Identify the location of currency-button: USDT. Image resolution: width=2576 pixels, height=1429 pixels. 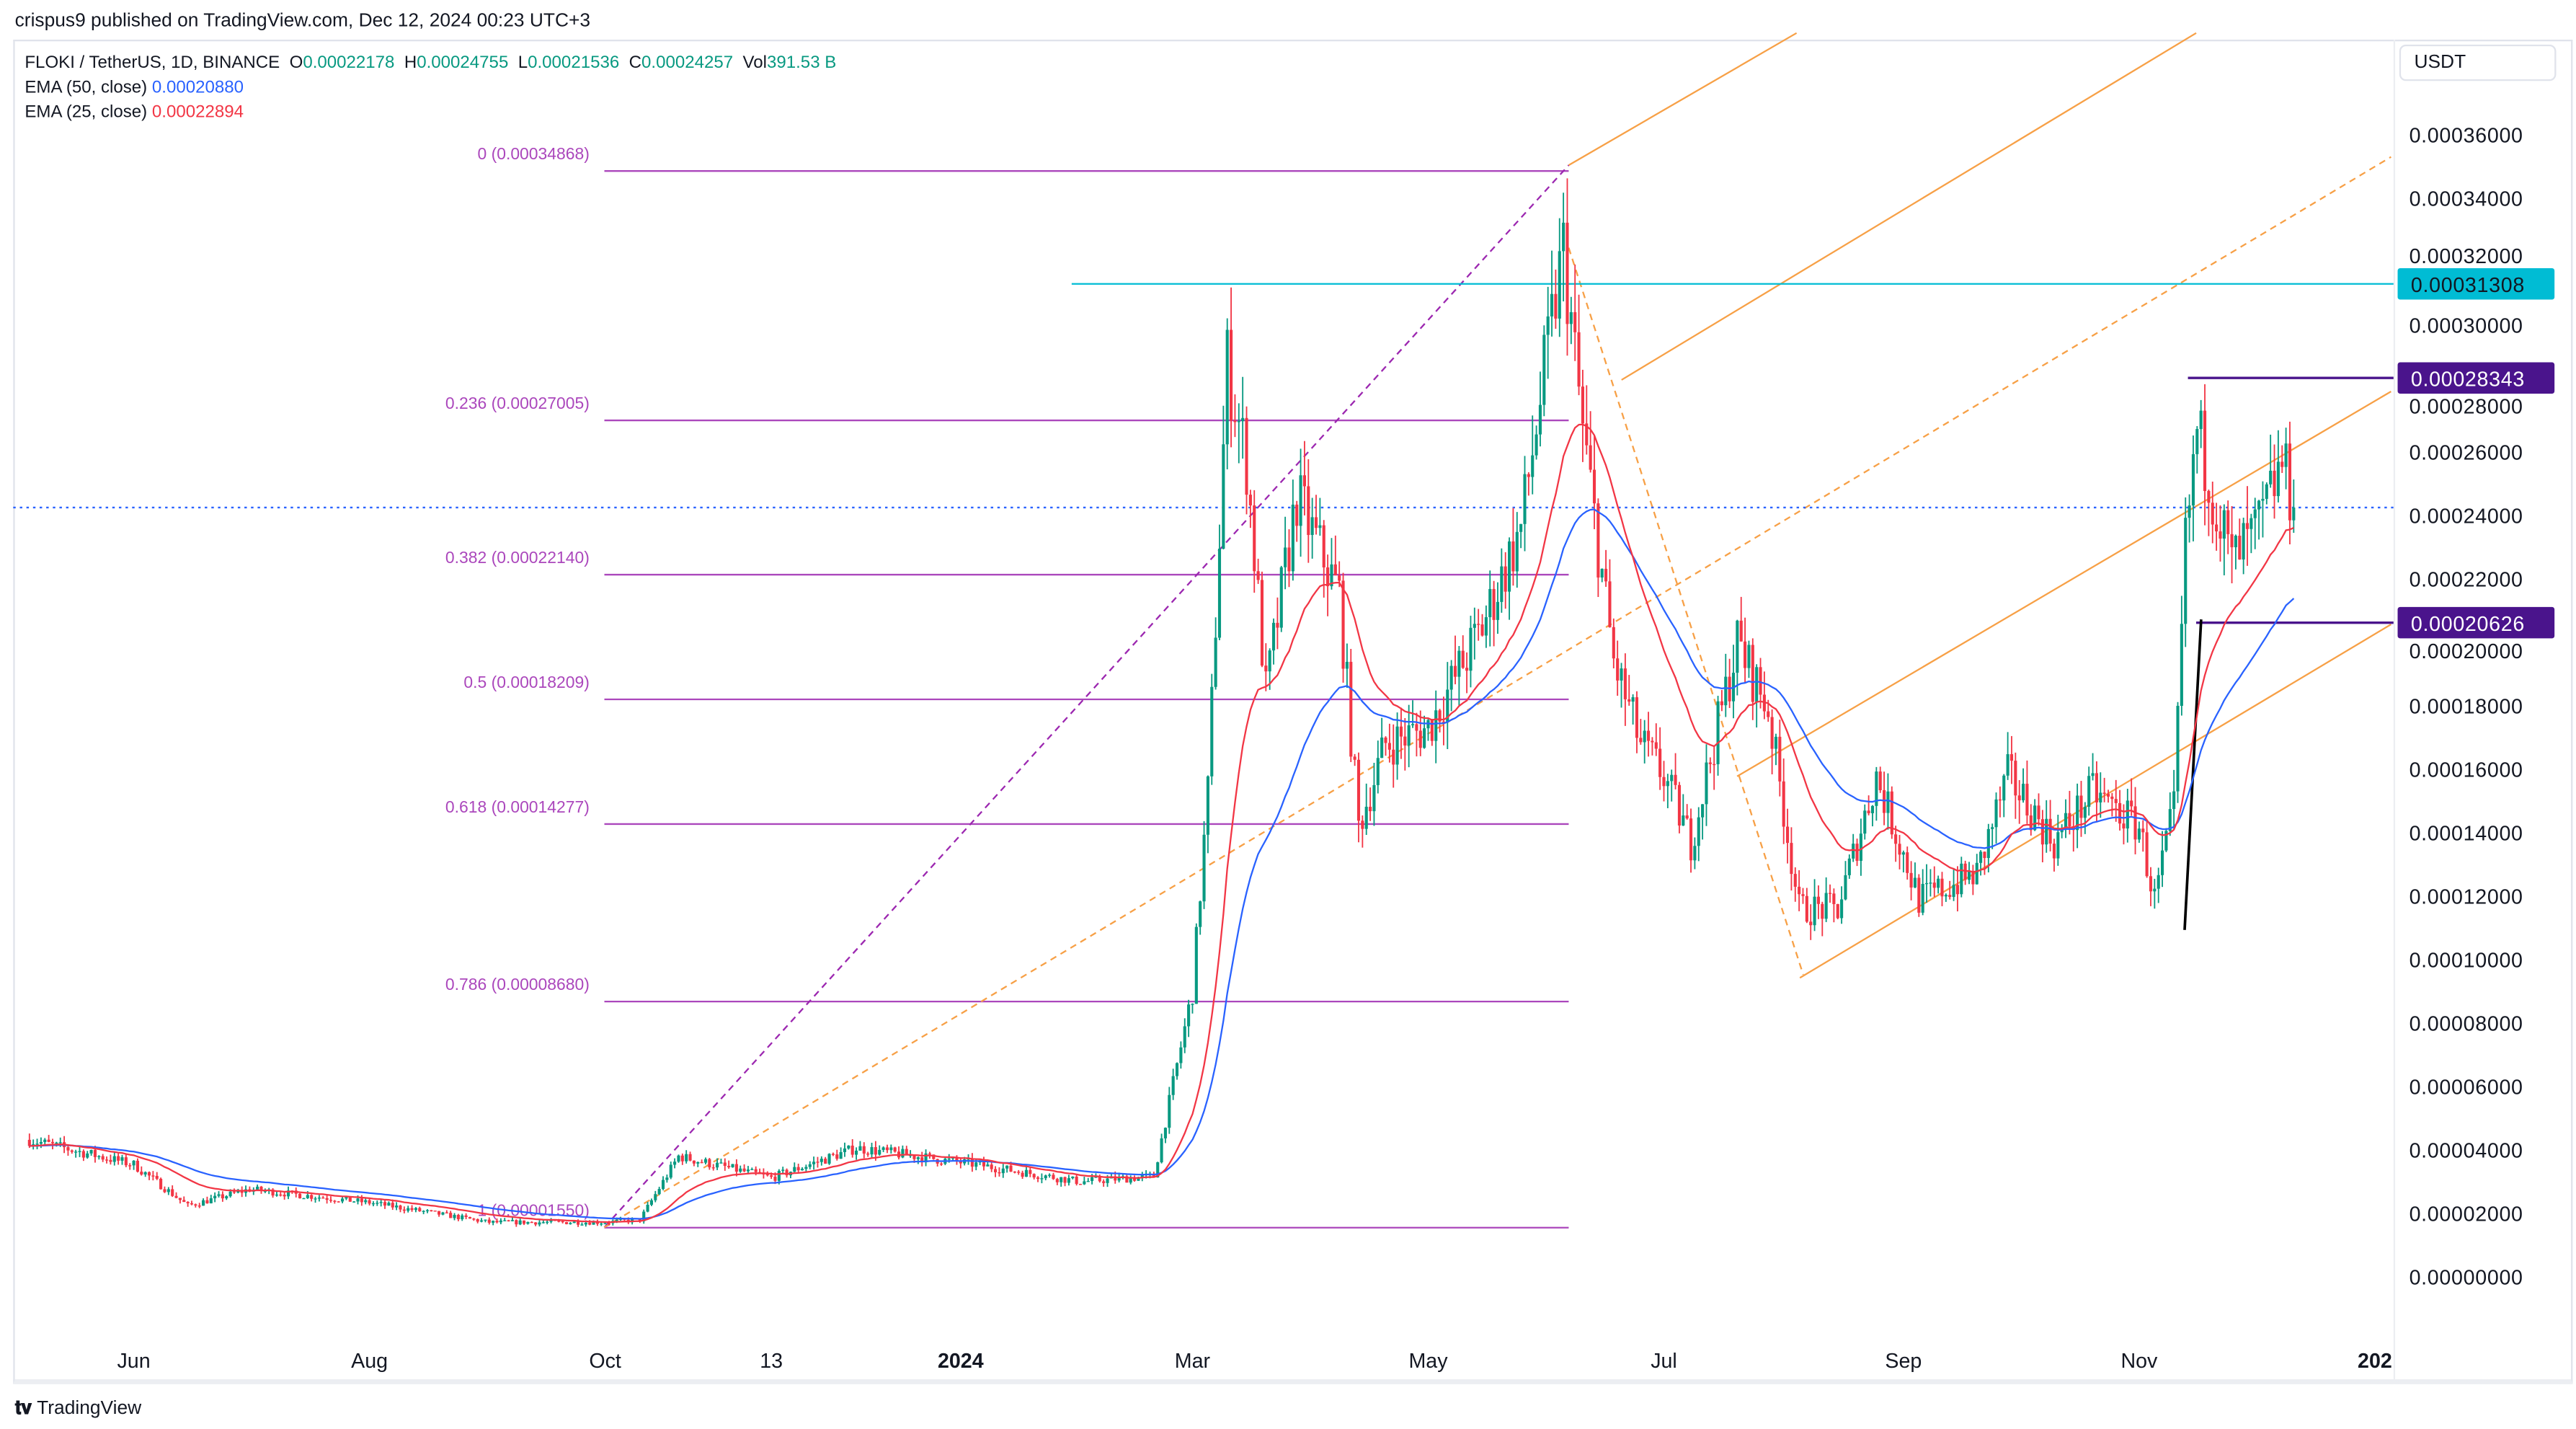
(2478, 62).